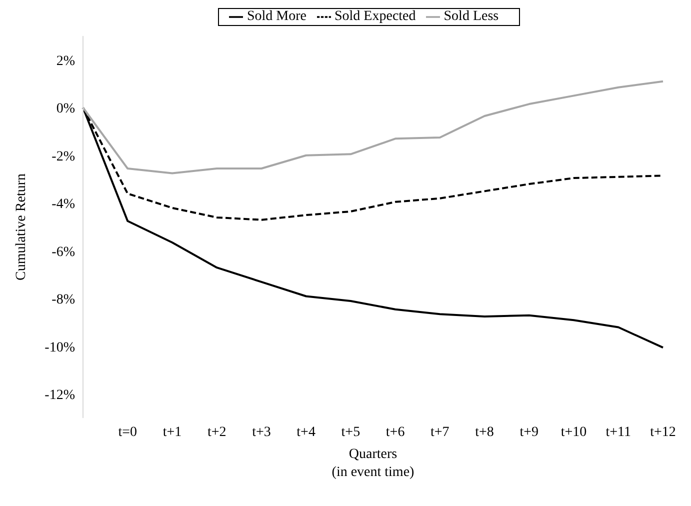  I want to click on x-tick-label: t+8, so click(484, 432).